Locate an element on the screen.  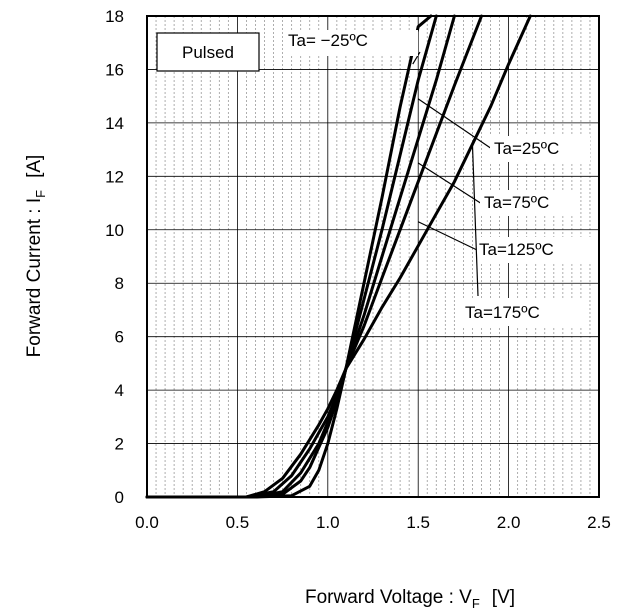
y-axis-title-sub: F is located at coordinates (40, 194).